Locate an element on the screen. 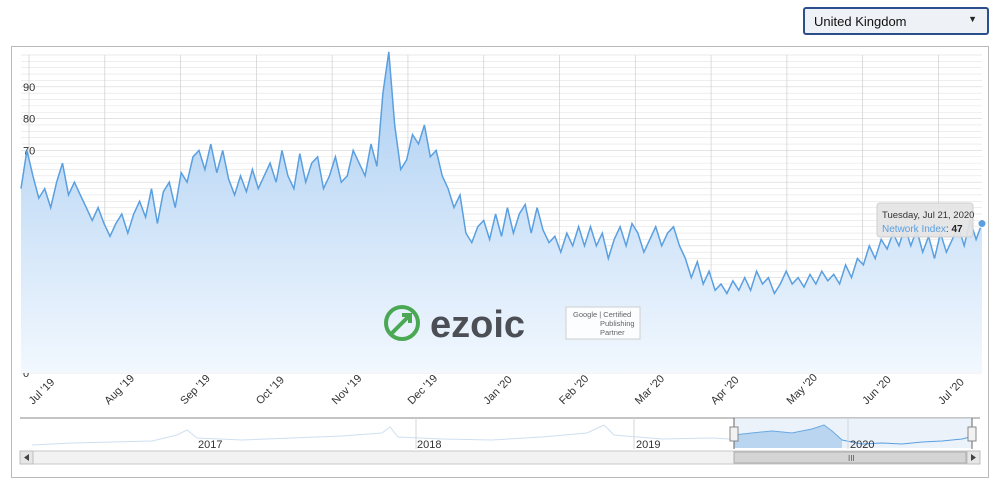 The width and height of the screenshot is (1000, 487). scrollbar-grip: III is located at coordinates (851, 458).